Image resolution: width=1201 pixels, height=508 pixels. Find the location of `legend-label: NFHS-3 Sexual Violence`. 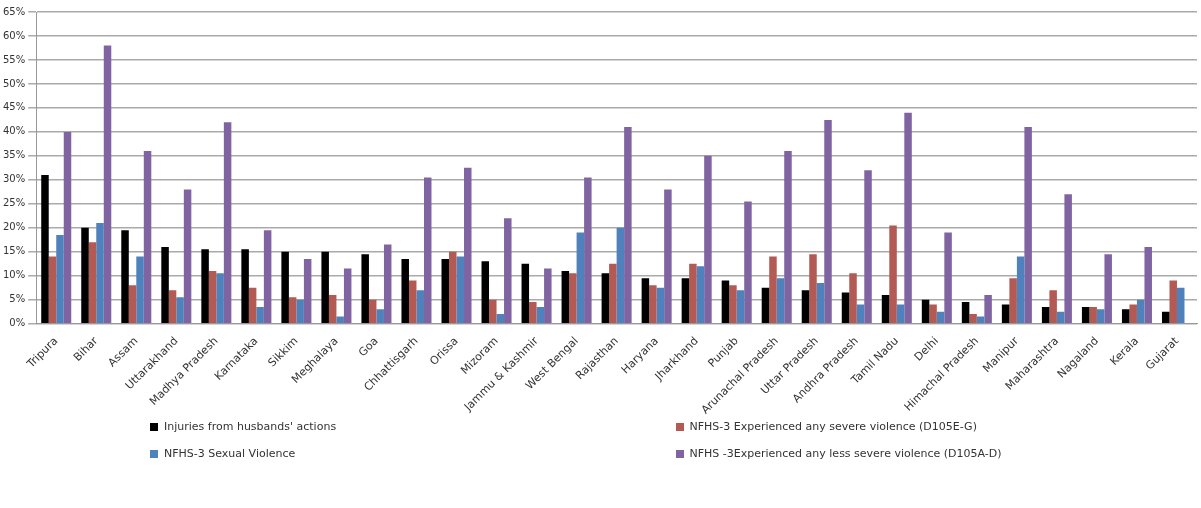

legend-label: NFHS-3 Sexual Violence is located at coordinates (230, 453).